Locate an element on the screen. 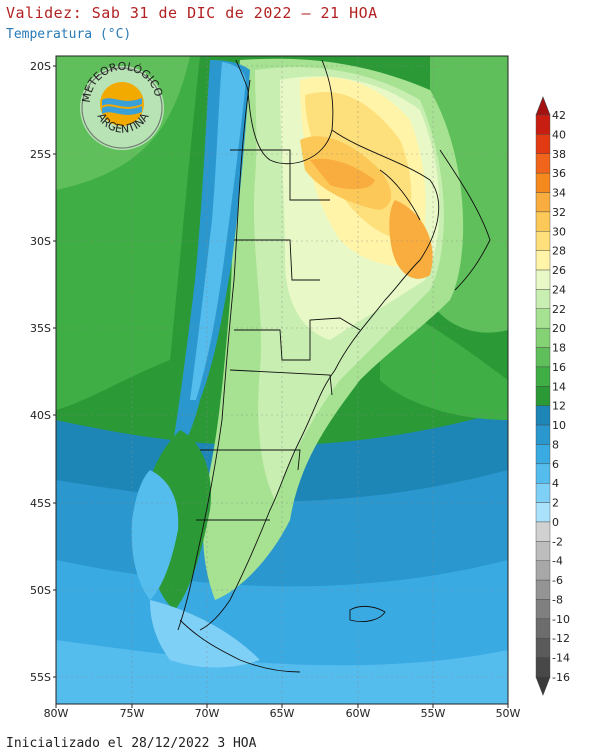 This screenshot has width=600, height=751. colorbar-label: 28 is located at coordinates (559, 251).